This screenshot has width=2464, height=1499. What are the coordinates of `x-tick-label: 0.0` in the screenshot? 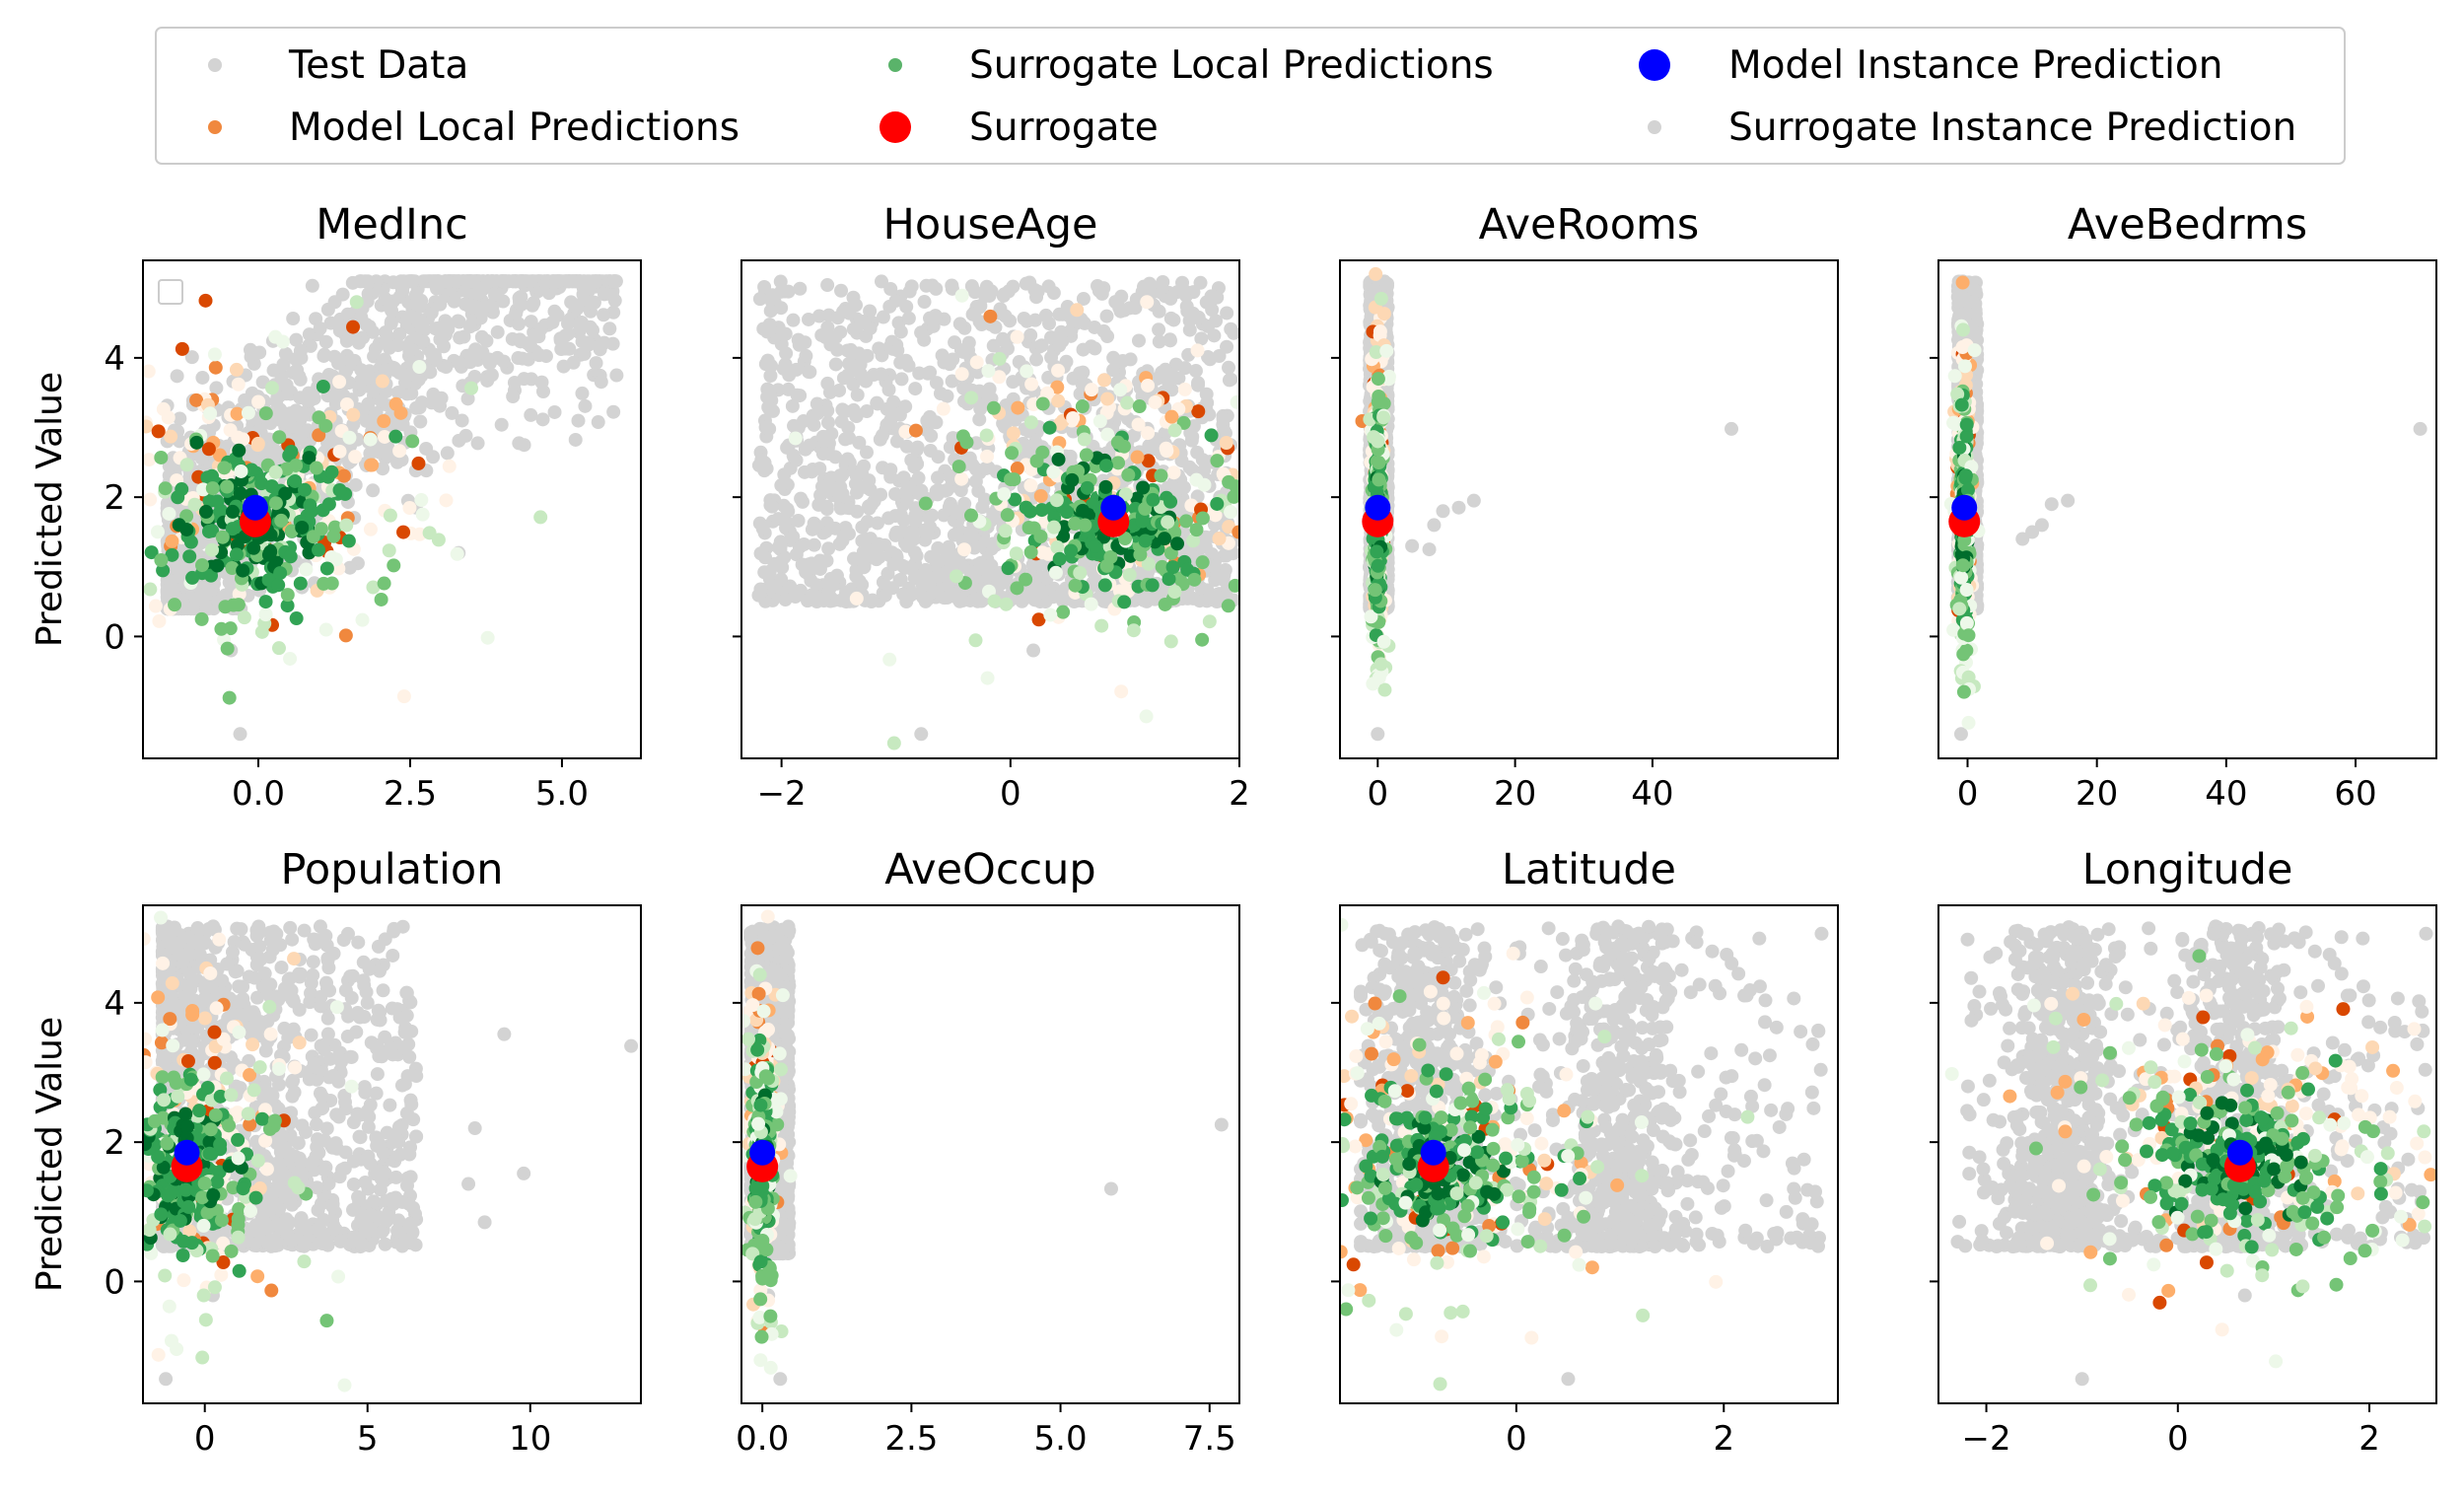 It's located at (258, 794).